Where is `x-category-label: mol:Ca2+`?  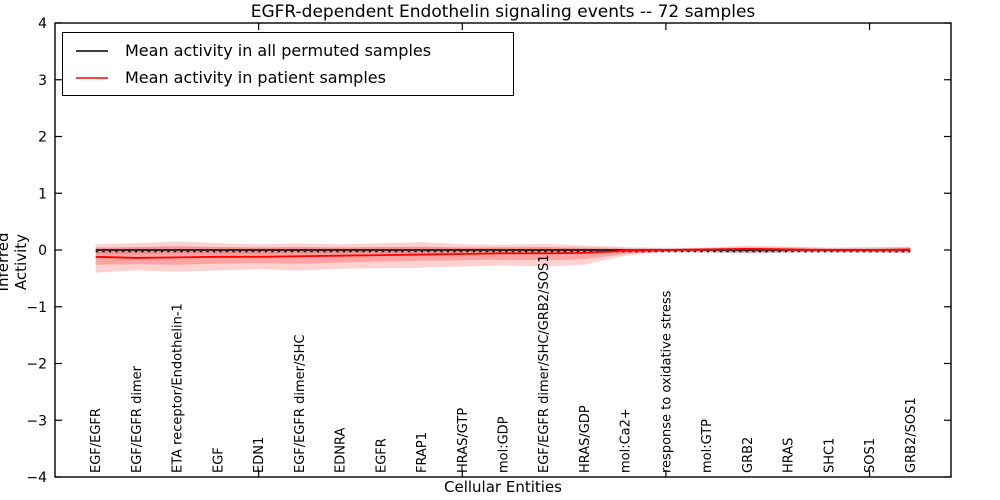
x-category-label: mol:Ca2+ is located at coordinates (626, 440).